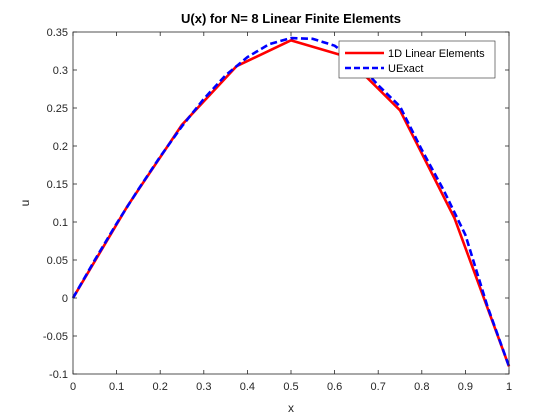 This screenshot has height=420, width=560. What do you see at coordinates (60, 223) in the screenshot?
I see `y-tick-label: 0.1` at bounding box center [60, 223].